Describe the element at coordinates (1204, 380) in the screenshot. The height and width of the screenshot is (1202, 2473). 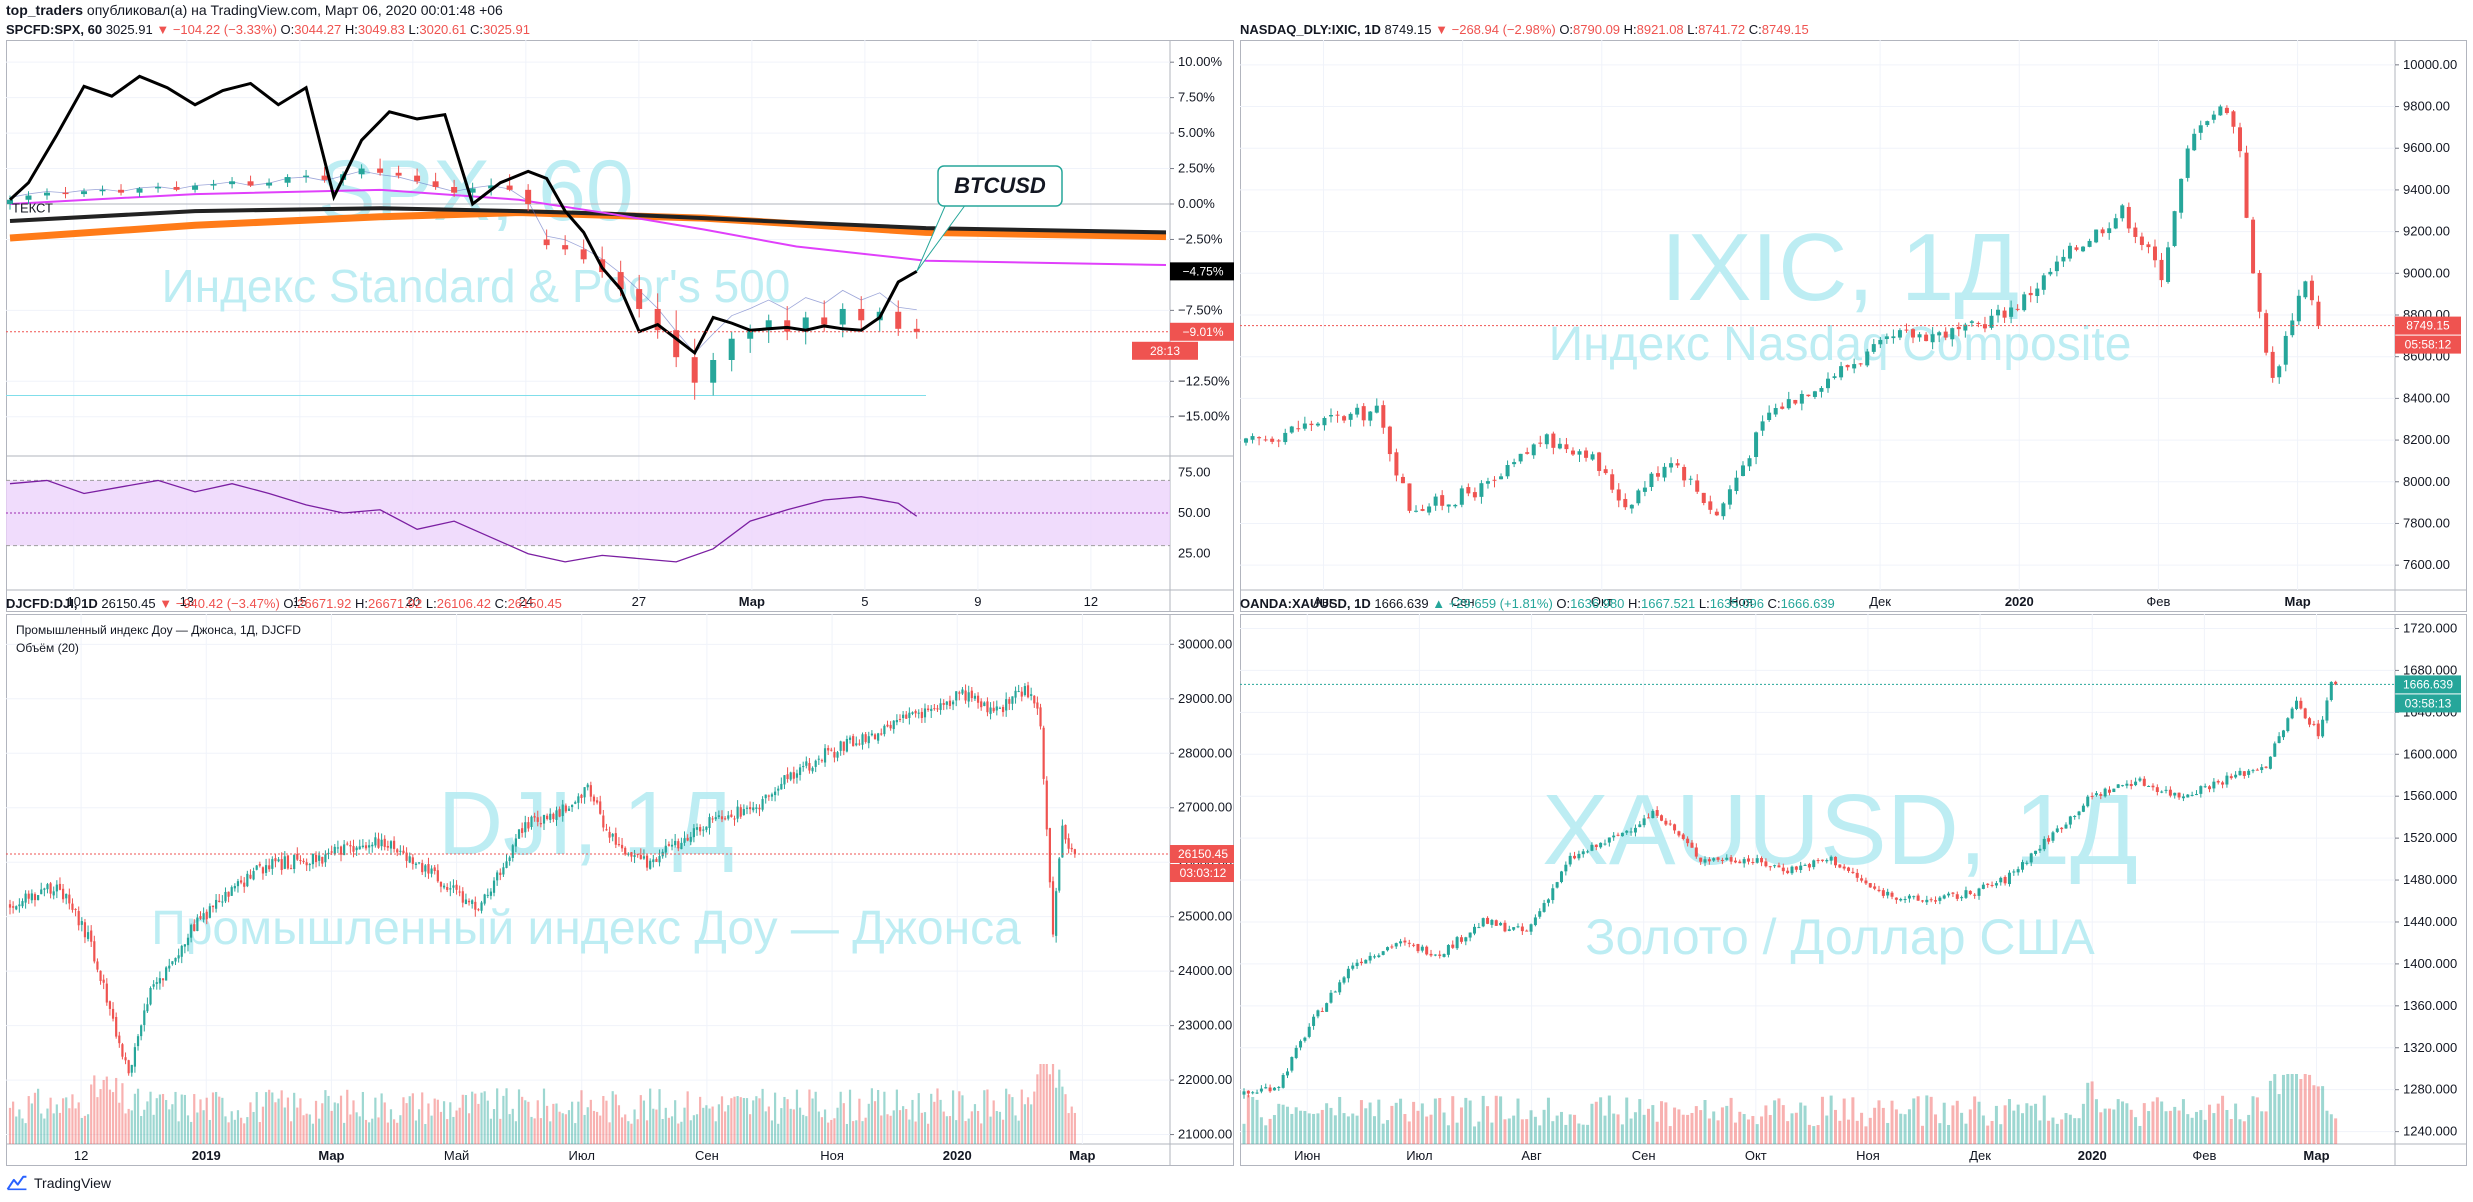
I see `spx-y-tick-label: −12.50%` at that location.